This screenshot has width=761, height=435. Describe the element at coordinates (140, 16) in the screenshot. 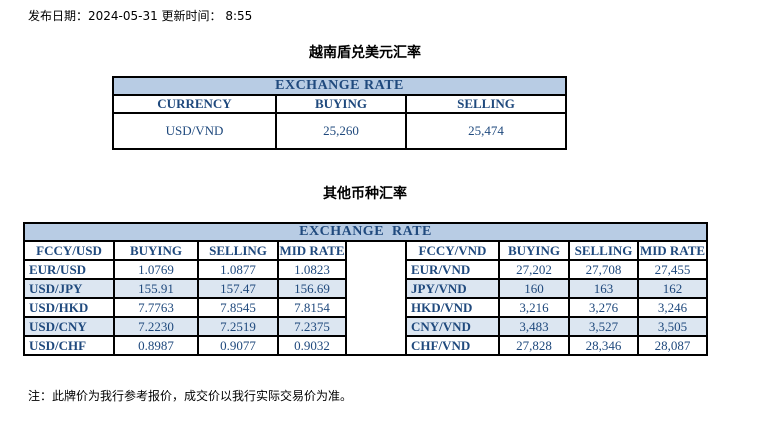

I see `publish-update-line: 发布日期：2024-05-31 更新时间： 8:55` at that location.